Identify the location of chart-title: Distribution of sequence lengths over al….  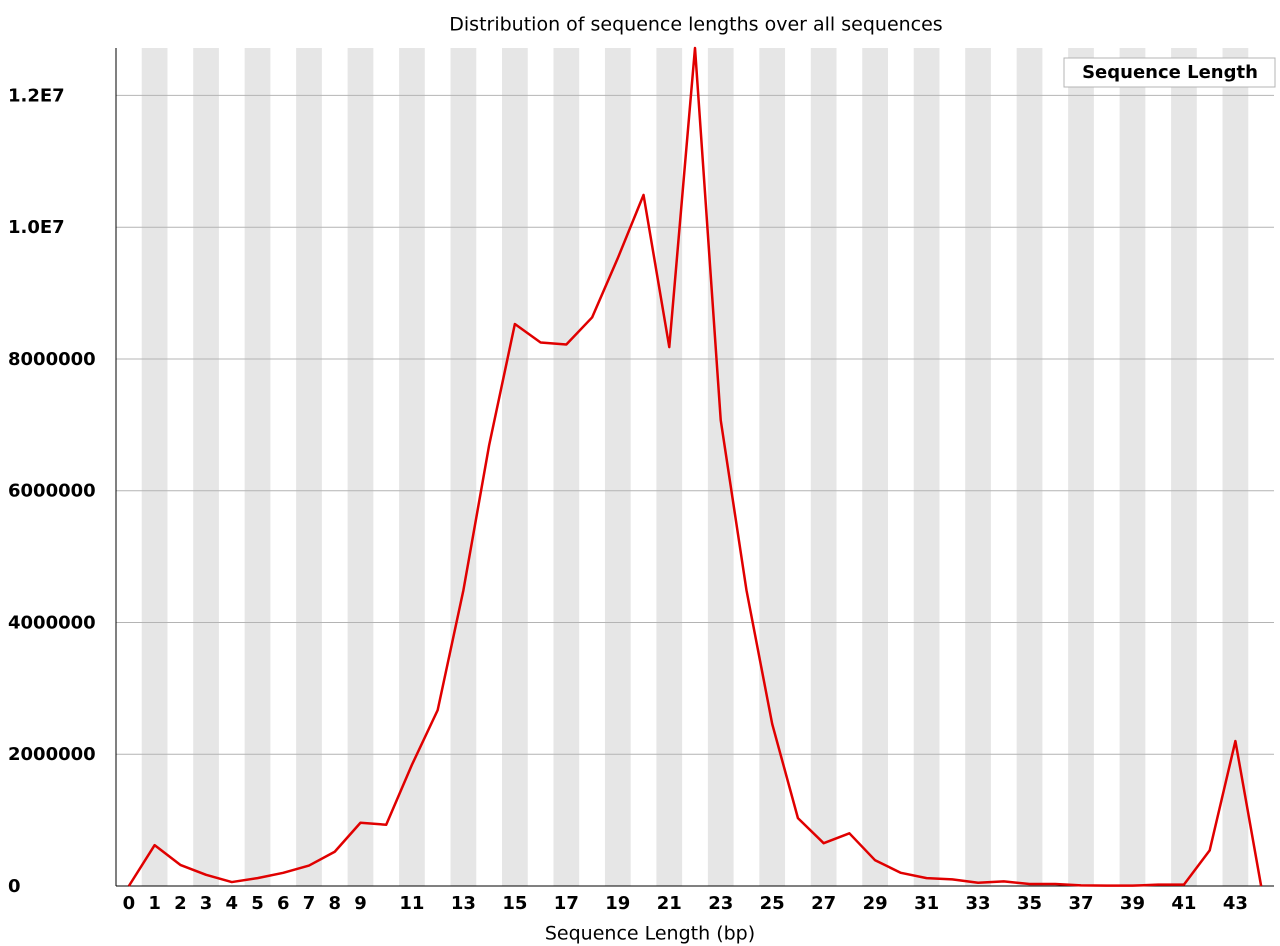
(695, 25).